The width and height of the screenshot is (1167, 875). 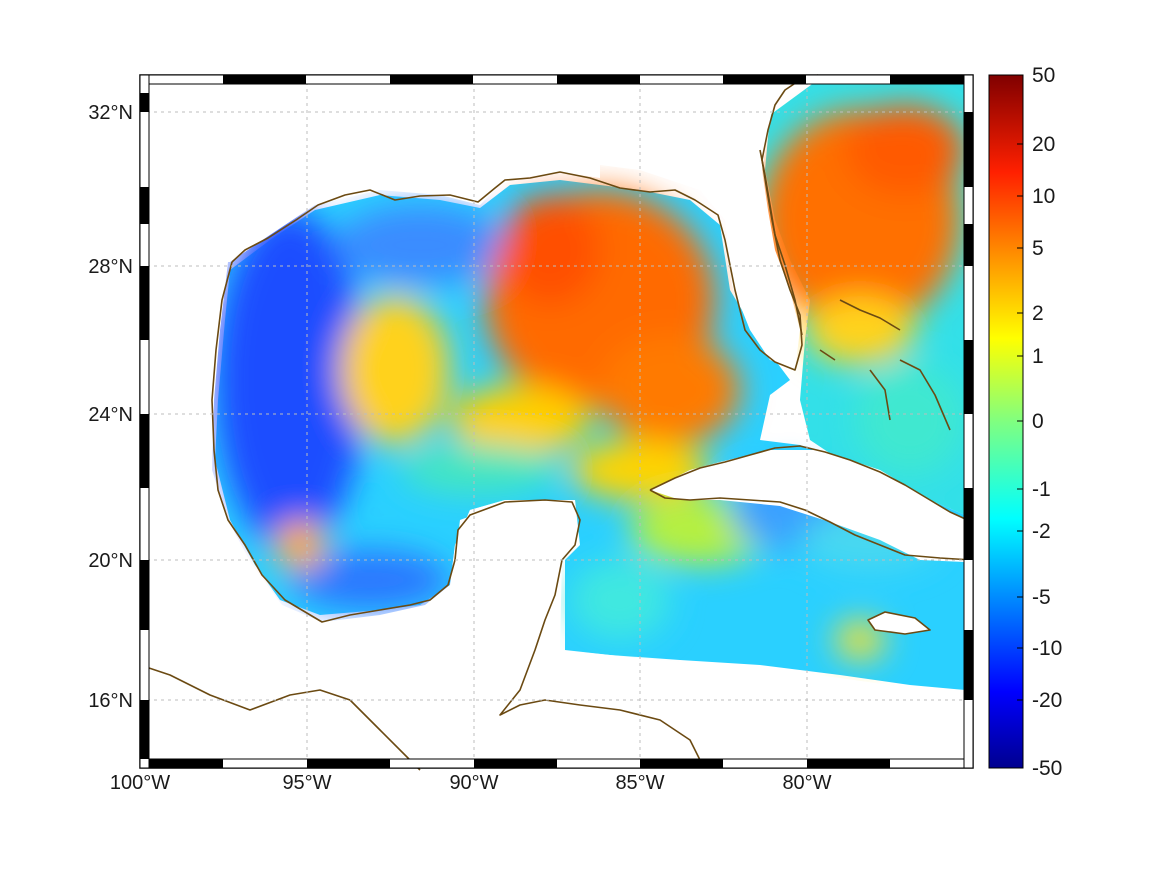 What do you see at coordinates (473, 783) in the screenshot?
I see `lon-tick-label: 90°W` at bounding box center [473, 783].